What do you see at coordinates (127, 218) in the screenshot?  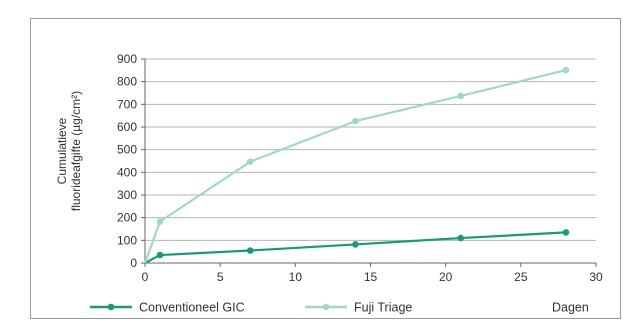 I see `y-tick-label: 200` at bounding box center [127, 218].